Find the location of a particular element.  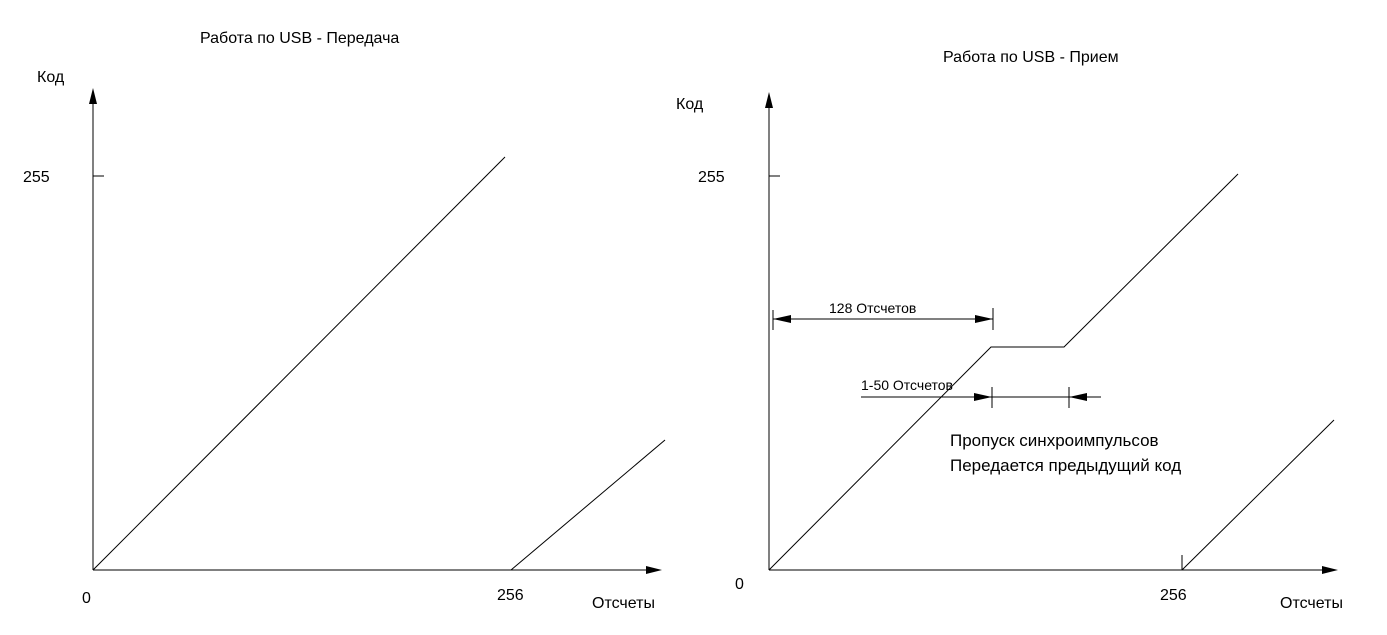

right-y-tick-label: 255 is located at coordinates (711, 177).